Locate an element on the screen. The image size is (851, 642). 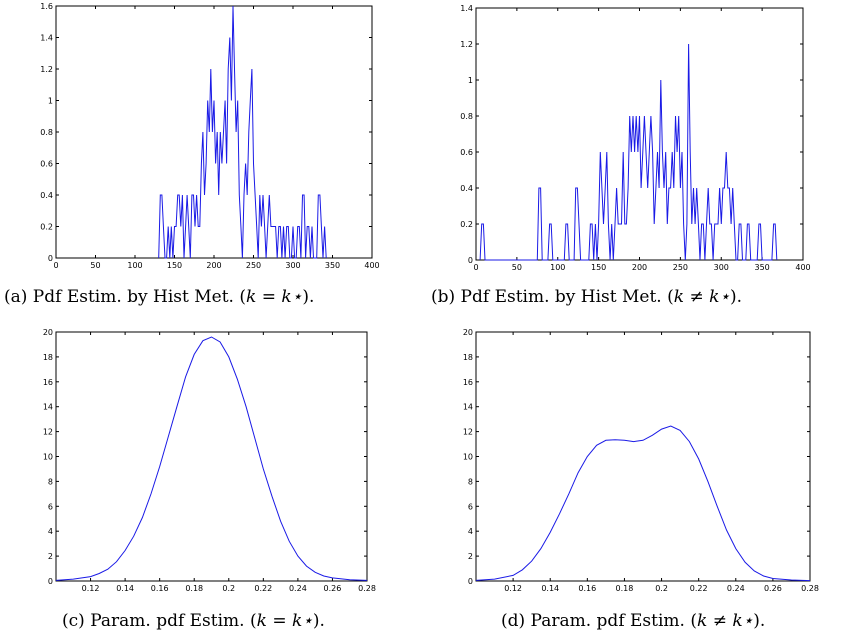
caption-a-math: k = k⋆ is located at coordinates (274, 297).